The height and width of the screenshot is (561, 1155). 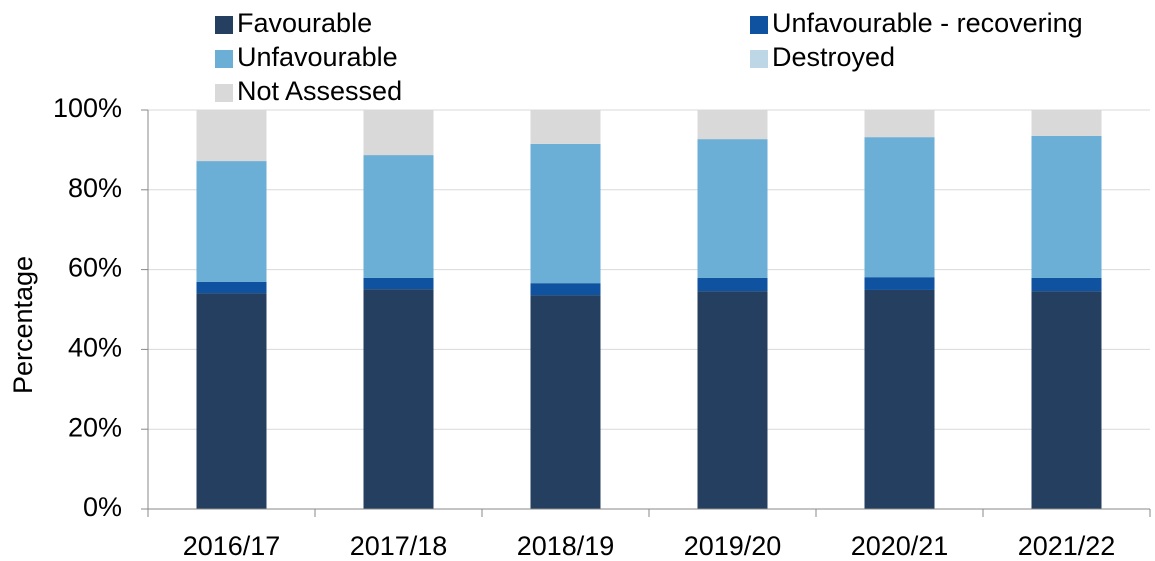 What do you see at coordinates (317, 57) in the screenshot?
I see `legend-label: Unfavourable` at bounding box center [317, 57].